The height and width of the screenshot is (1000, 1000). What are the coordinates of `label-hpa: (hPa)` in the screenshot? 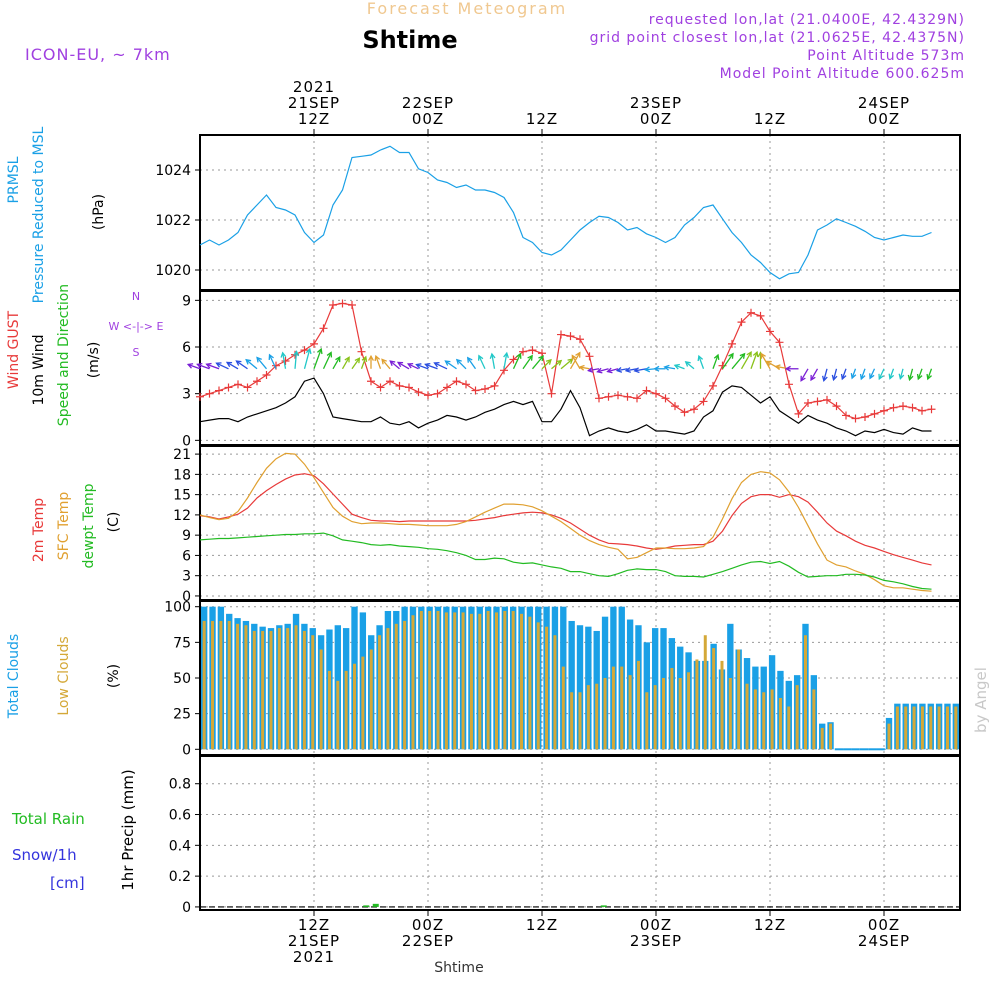 It's located at (99, 212).